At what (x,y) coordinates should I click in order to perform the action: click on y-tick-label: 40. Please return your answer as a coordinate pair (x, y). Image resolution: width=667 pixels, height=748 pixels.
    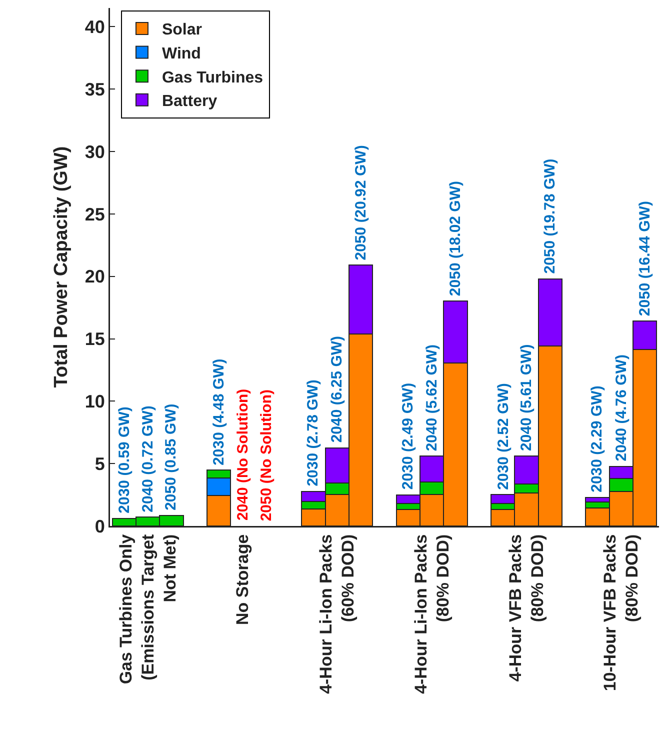
    Looking at the image, I should click on (94, 27).